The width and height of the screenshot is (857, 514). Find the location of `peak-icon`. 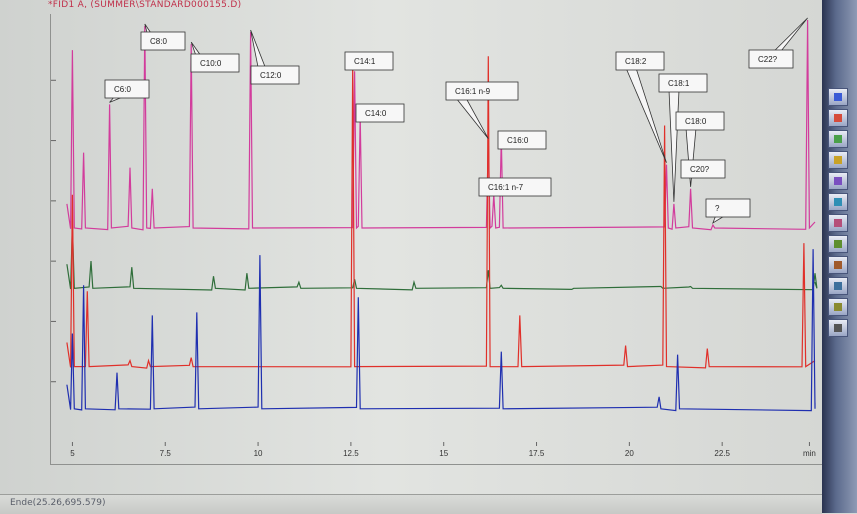

peak-icon is located at coordinates (838, 160).